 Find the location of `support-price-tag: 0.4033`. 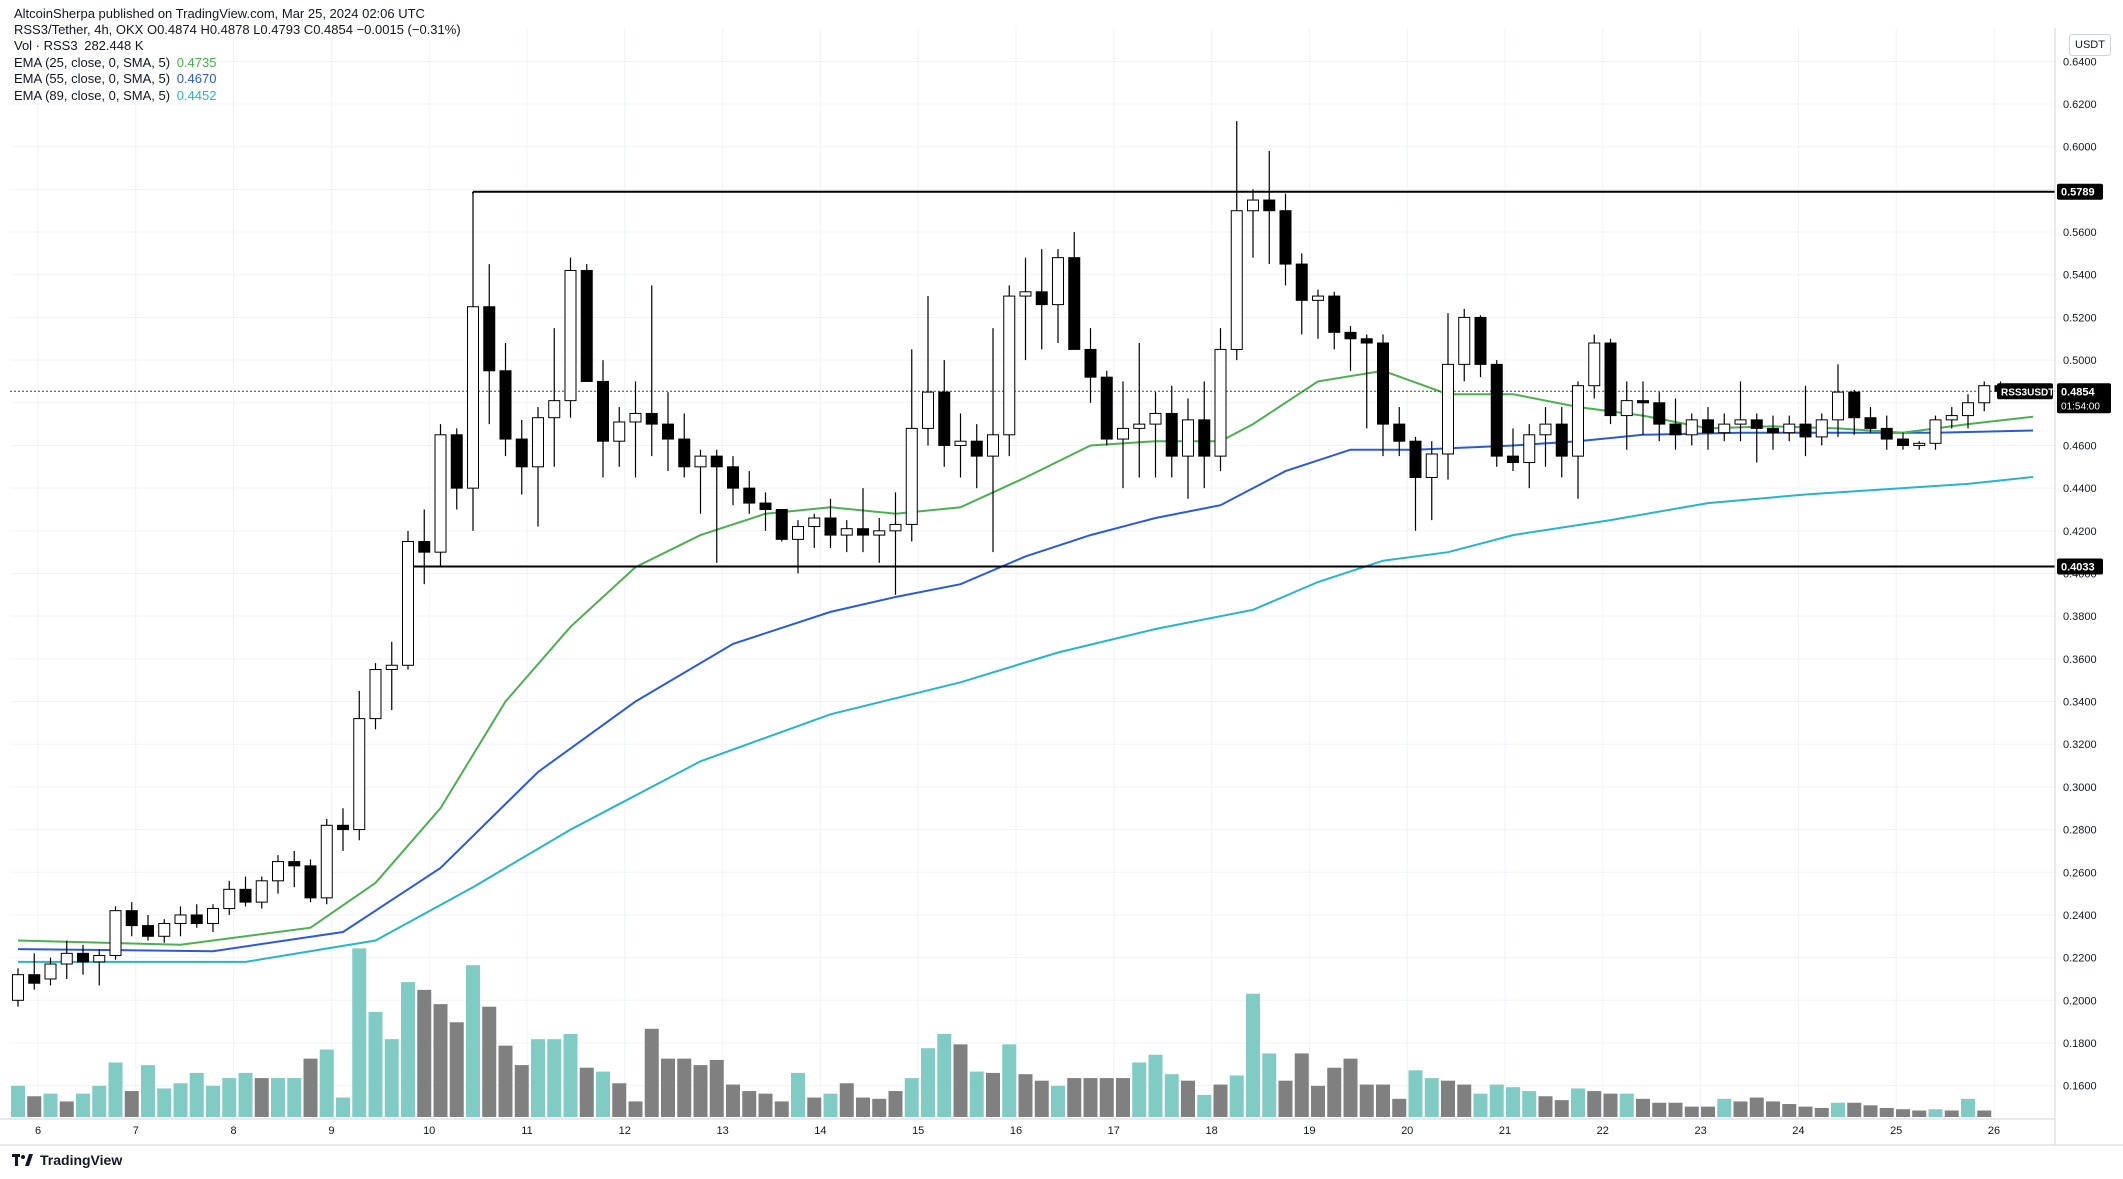

support-price-tag: 0.4033 is located at coordinates (2080, 566).